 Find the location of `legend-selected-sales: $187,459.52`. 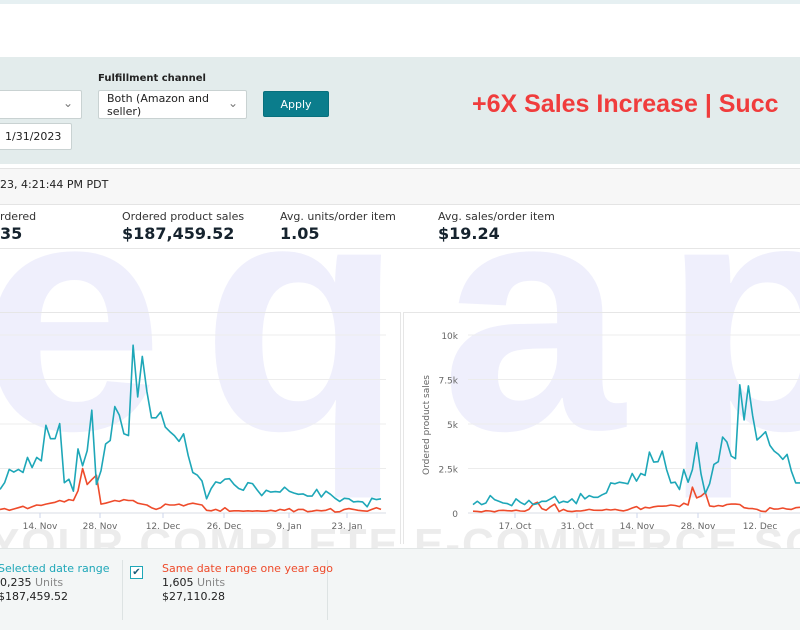

legend-selected-sales: $187,459.52 is located at coordinates (34, 596).